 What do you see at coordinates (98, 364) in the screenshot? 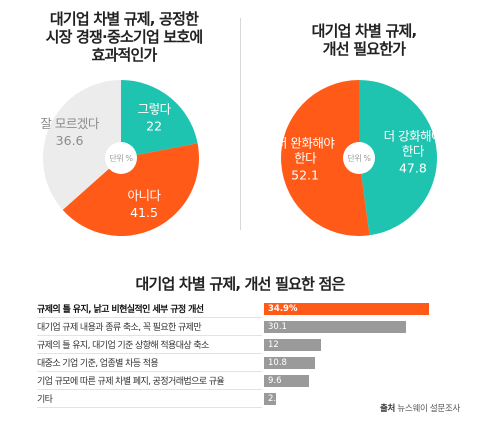
I see `bar-category-label: 대중소 기업 기준, 업종별 차등 적용` at bounding box center [98, 364].